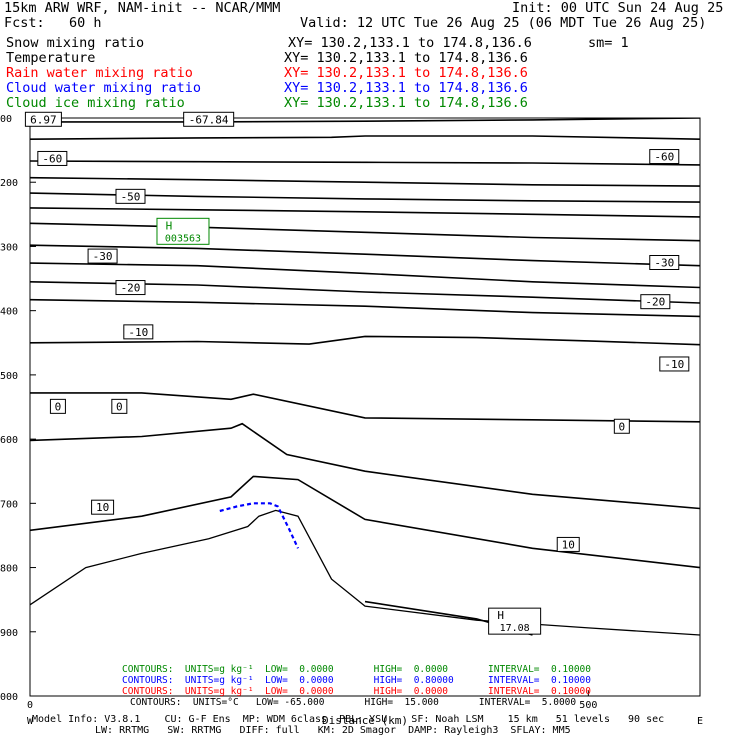 The height and width of the screenshot is (740, 740). Describe the element at coordinates (6, 119) in the screenshot. I see `y-tick-label: 00` at that location.